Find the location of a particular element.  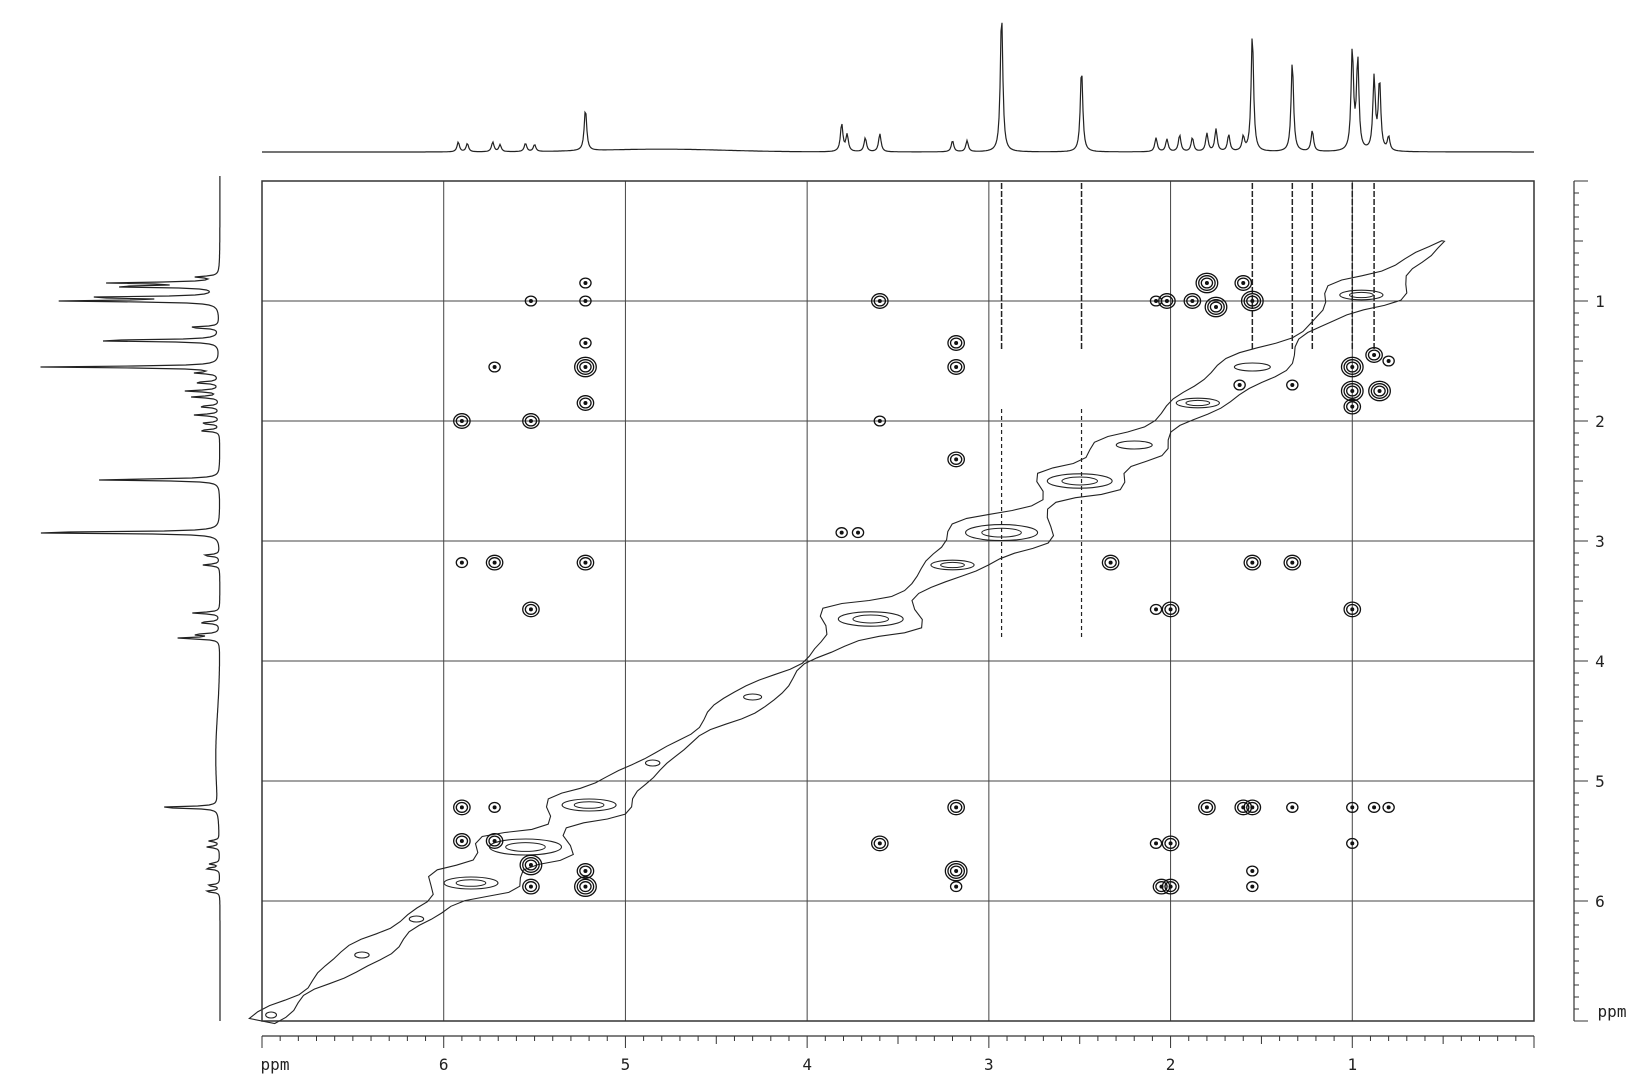

y-axis-unit-label: ppm is located at coordinates (1612, 1011).